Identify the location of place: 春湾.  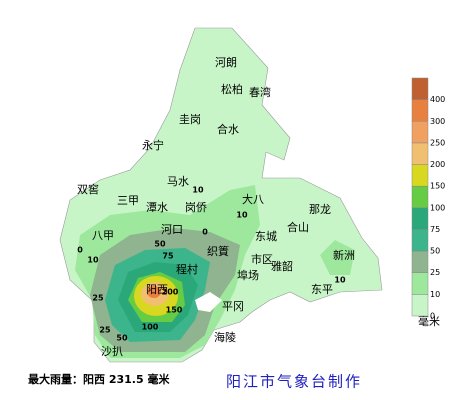
(260, 92).